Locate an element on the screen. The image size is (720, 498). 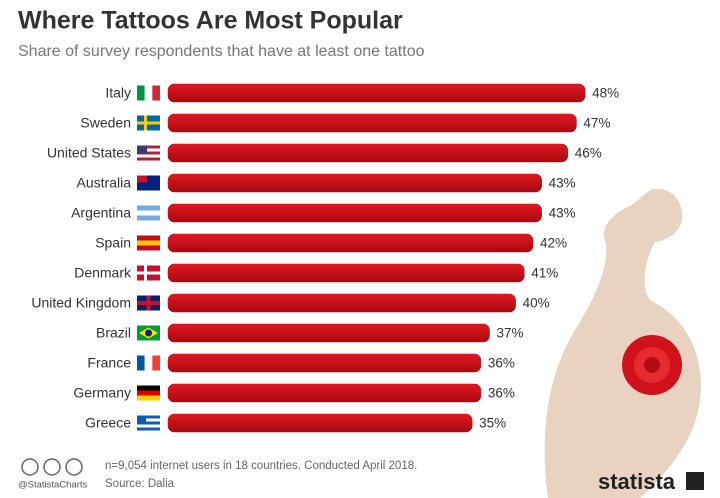
value-label: 37% is located at coordinates (510, 333).